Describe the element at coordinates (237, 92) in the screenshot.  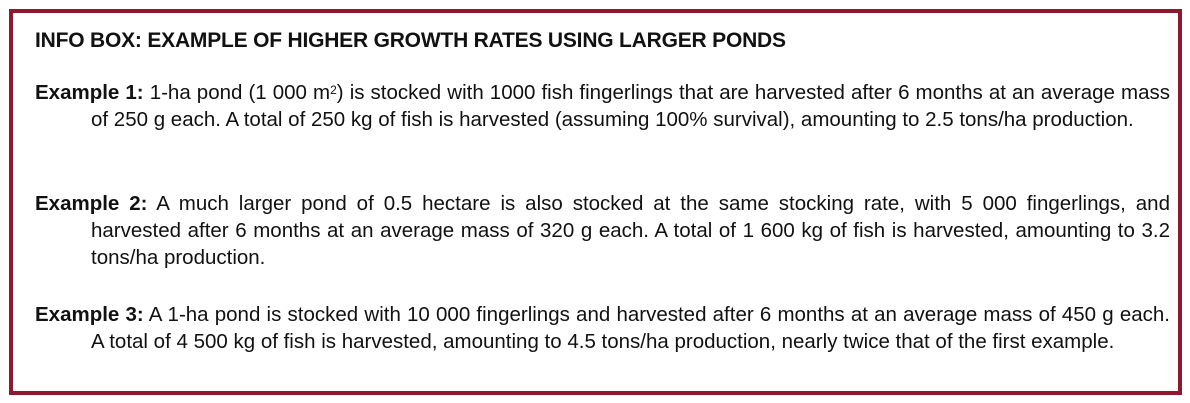
I see `example-1-text-start: 1-ha pond (1 000 m` at that location.